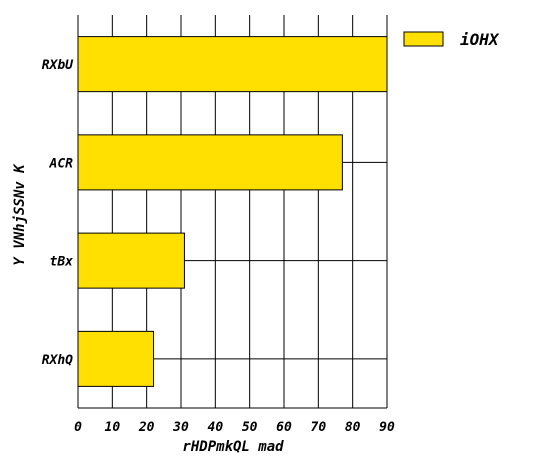  I want to click on x-tick-label: 90, so click(387, 427).